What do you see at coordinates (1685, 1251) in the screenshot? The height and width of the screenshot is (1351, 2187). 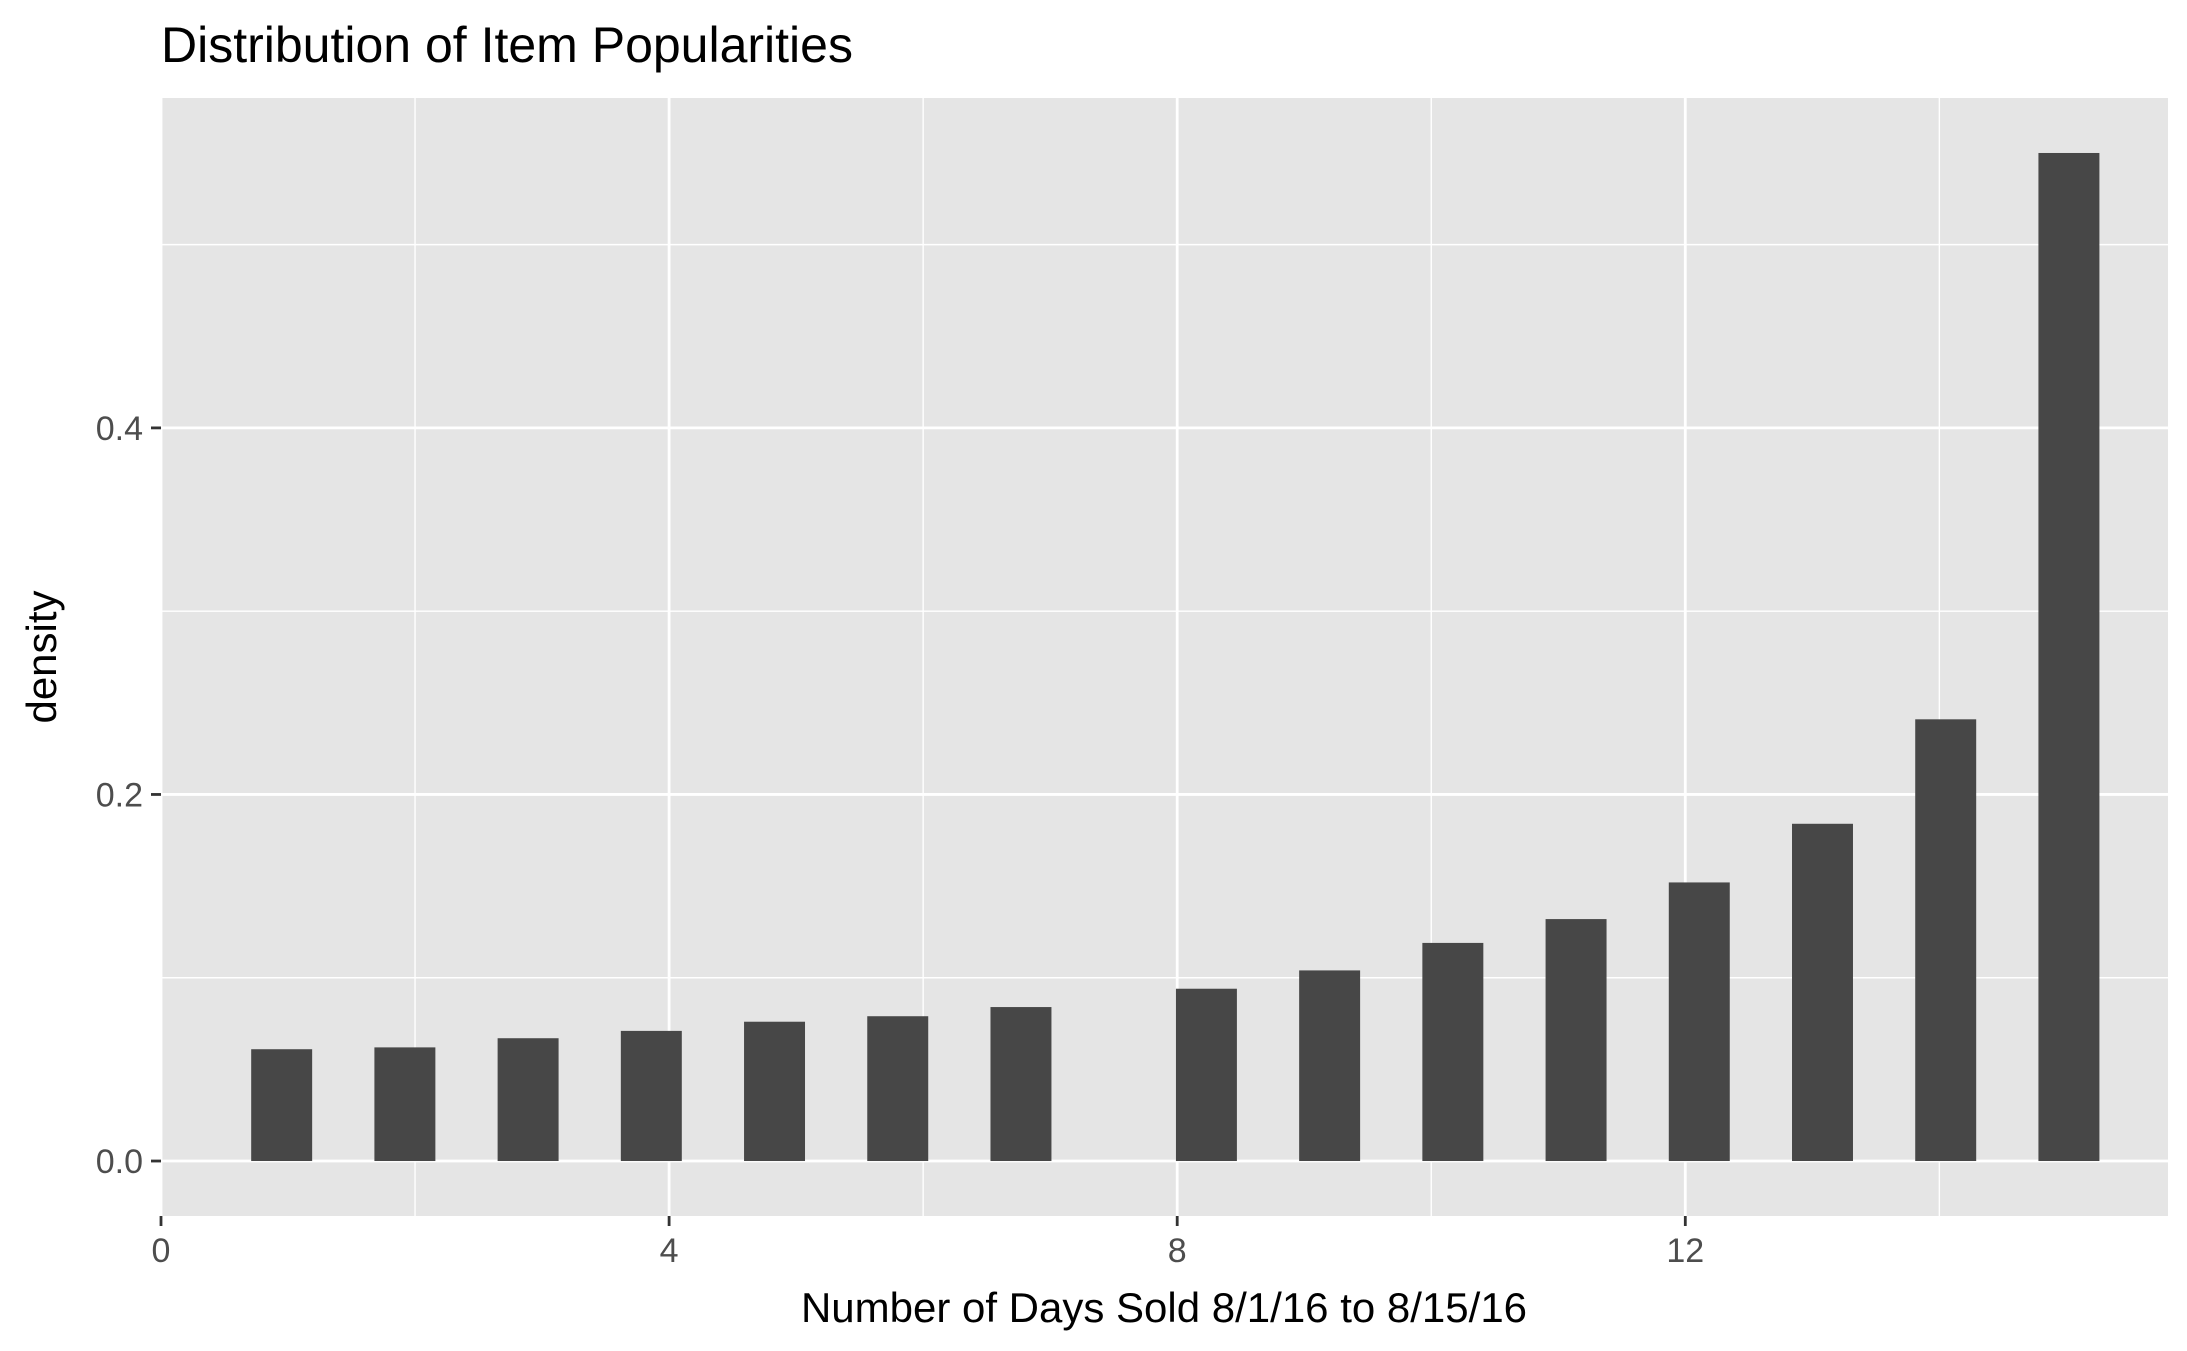 I see `x-tick-label: 12` at bounding box center [1685, 1251].